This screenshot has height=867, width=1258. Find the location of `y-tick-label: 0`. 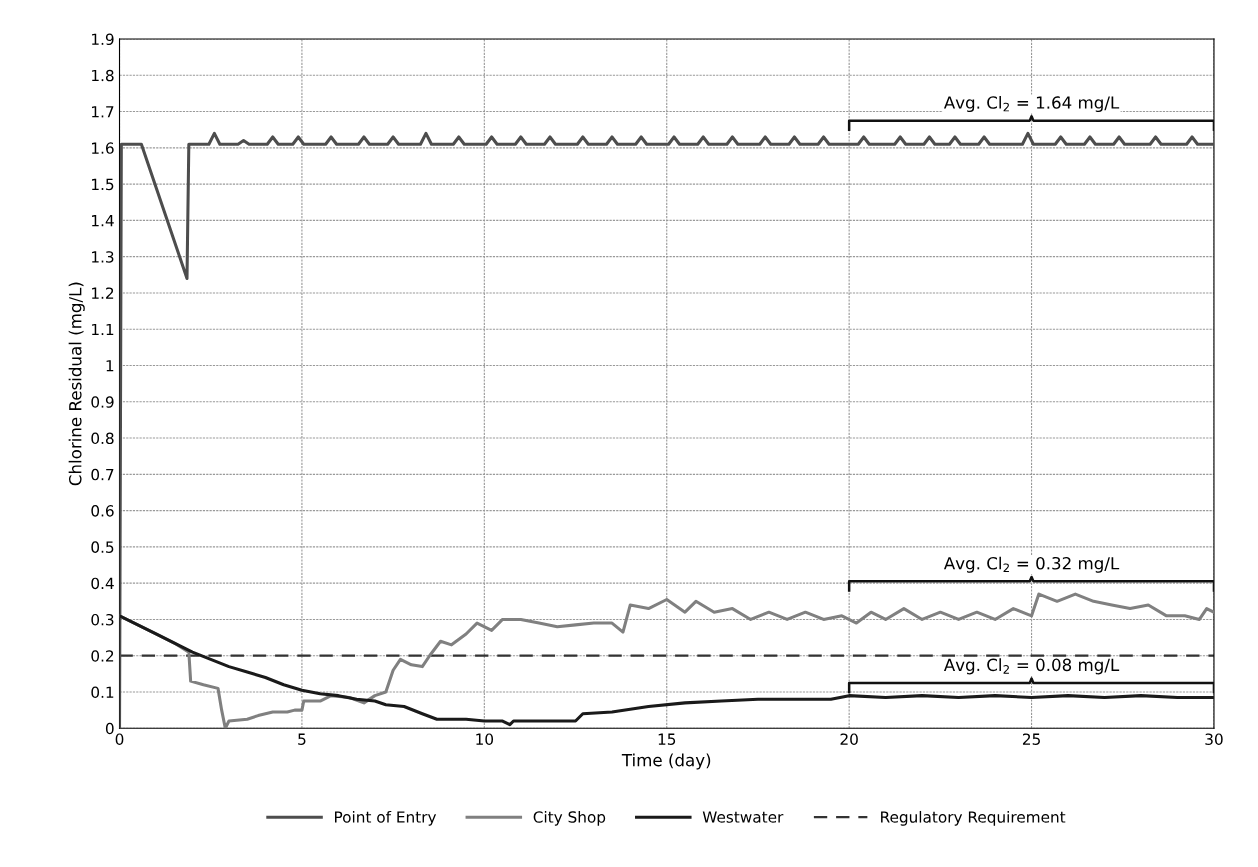

y-tick-label: 0 is located at coordinates (109, 728).